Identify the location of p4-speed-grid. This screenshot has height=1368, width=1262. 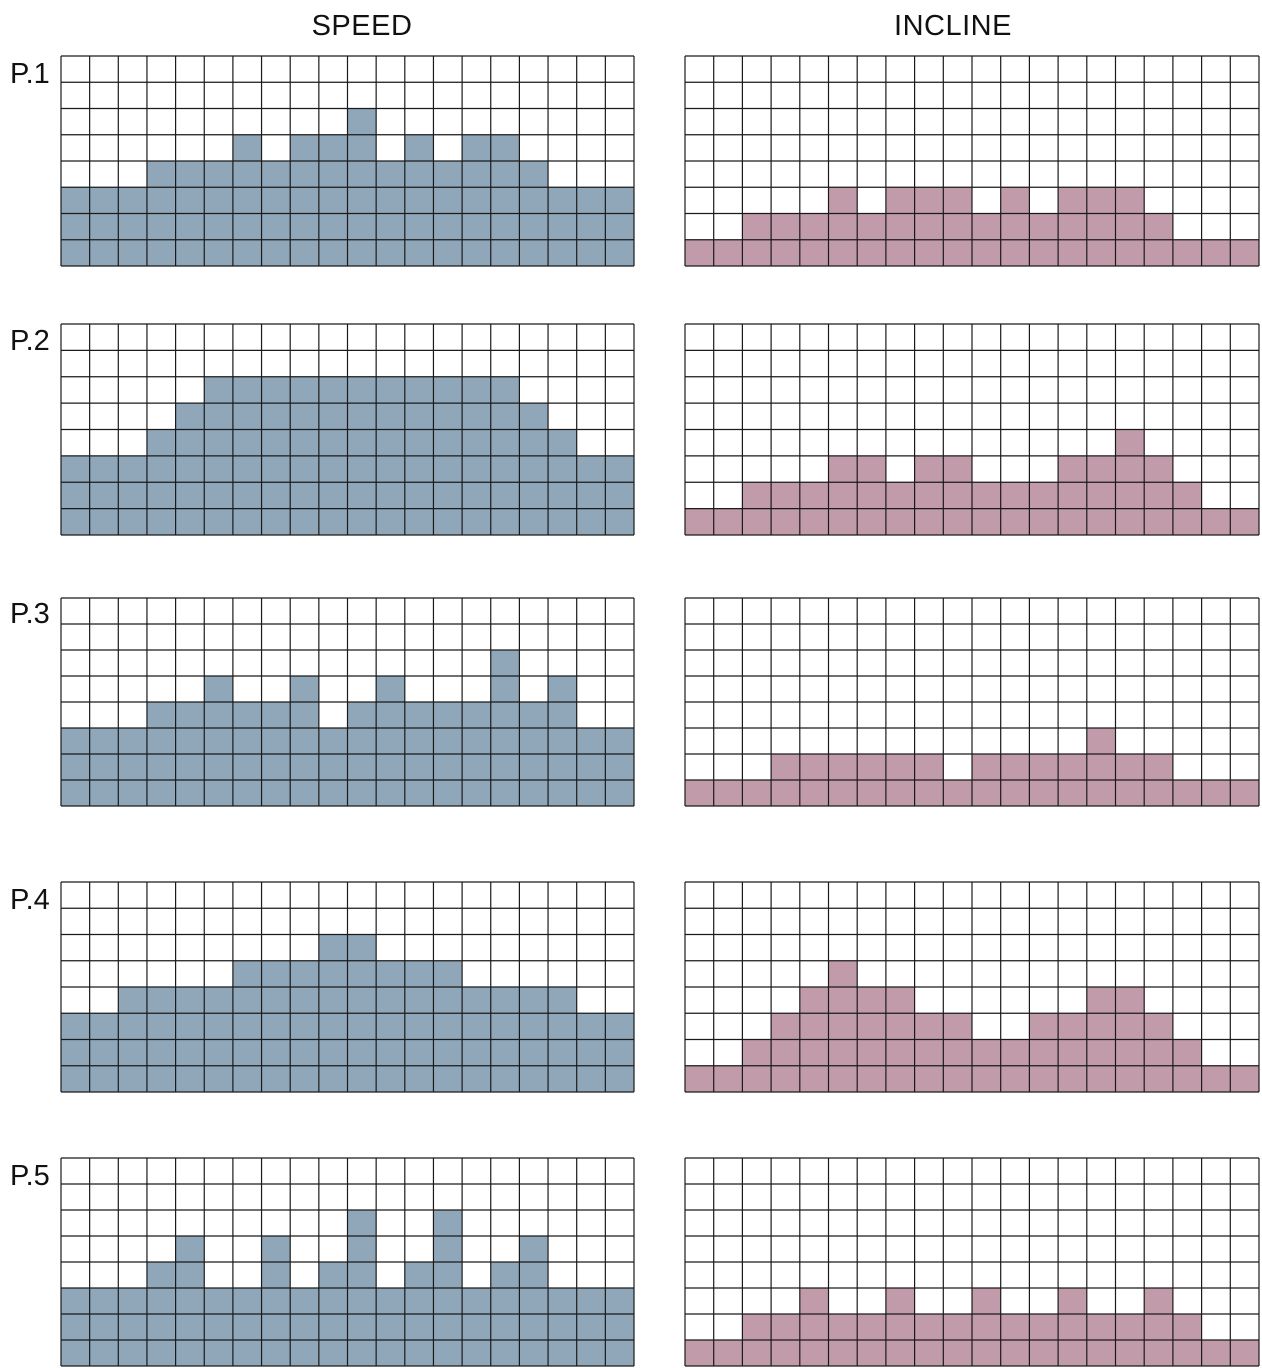
(347, 987).